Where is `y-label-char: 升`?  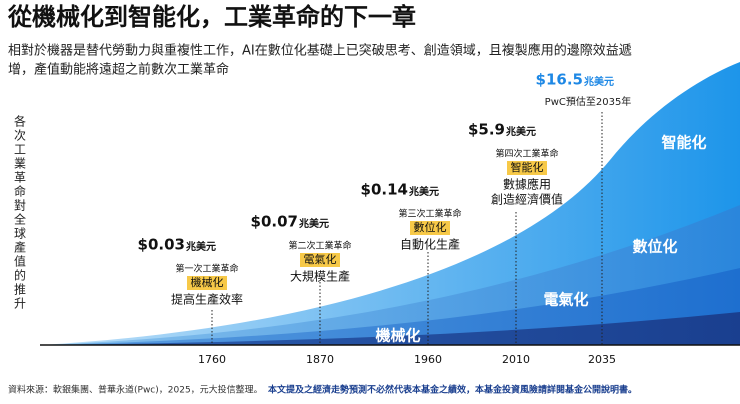 y-label-char: 升 is located at coordinates (20, 304).